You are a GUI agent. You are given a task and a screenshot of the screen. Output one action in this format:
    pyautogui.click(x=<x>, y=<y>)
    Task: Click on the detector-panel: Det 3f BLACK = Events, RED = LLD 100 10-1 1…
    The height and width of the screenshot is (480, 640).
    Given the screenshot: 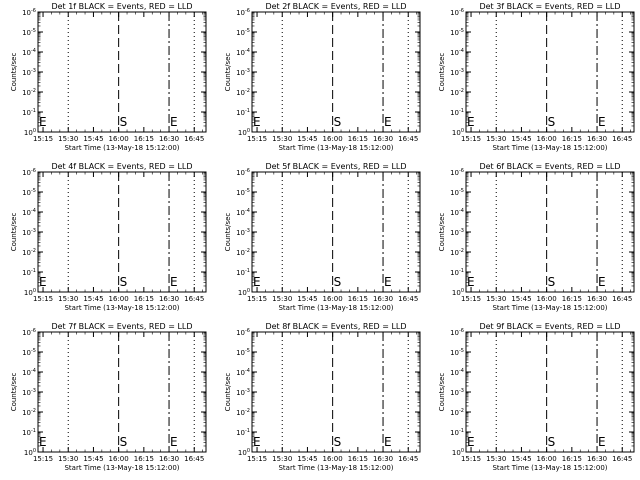 What is the action you would take?
    pyautogui.click(x=536, y=77)
    